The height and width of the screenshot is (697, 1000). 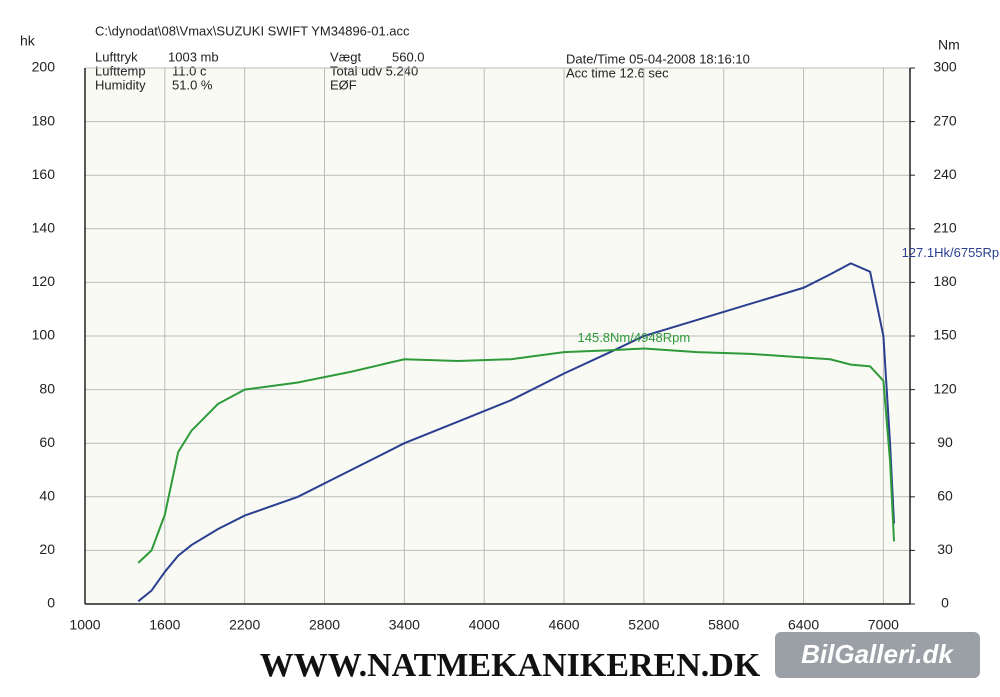 I want to click on y-tick-label: 0, so click(x=51, y=603).